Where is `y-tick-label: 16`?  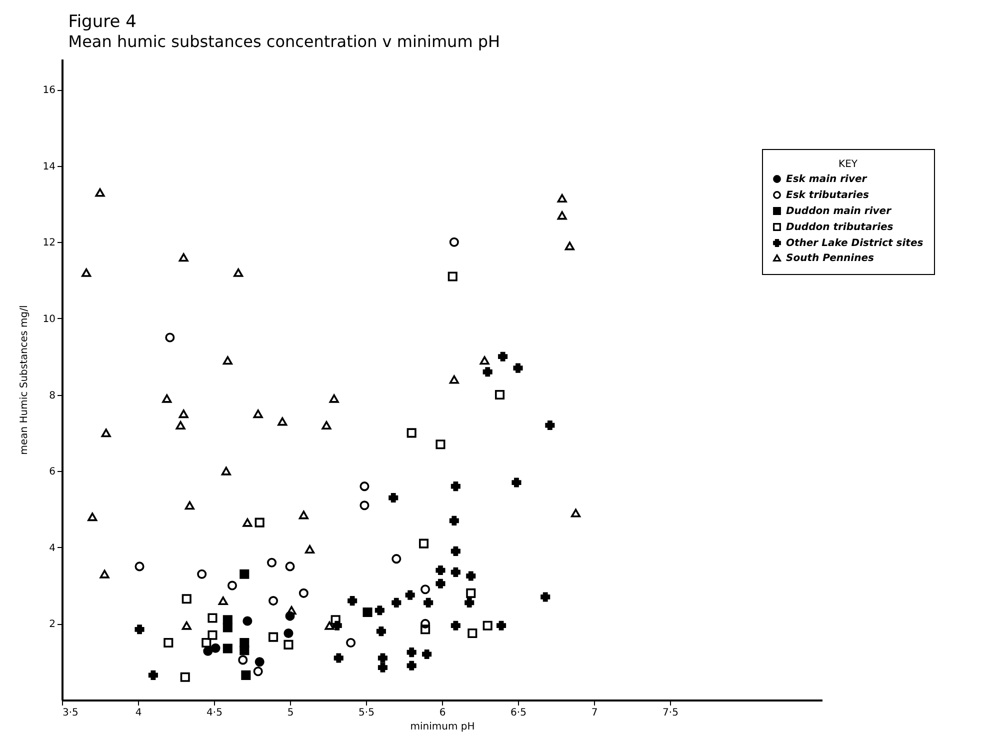 y-tick-label: 16 is located at coordinates (49, 90).